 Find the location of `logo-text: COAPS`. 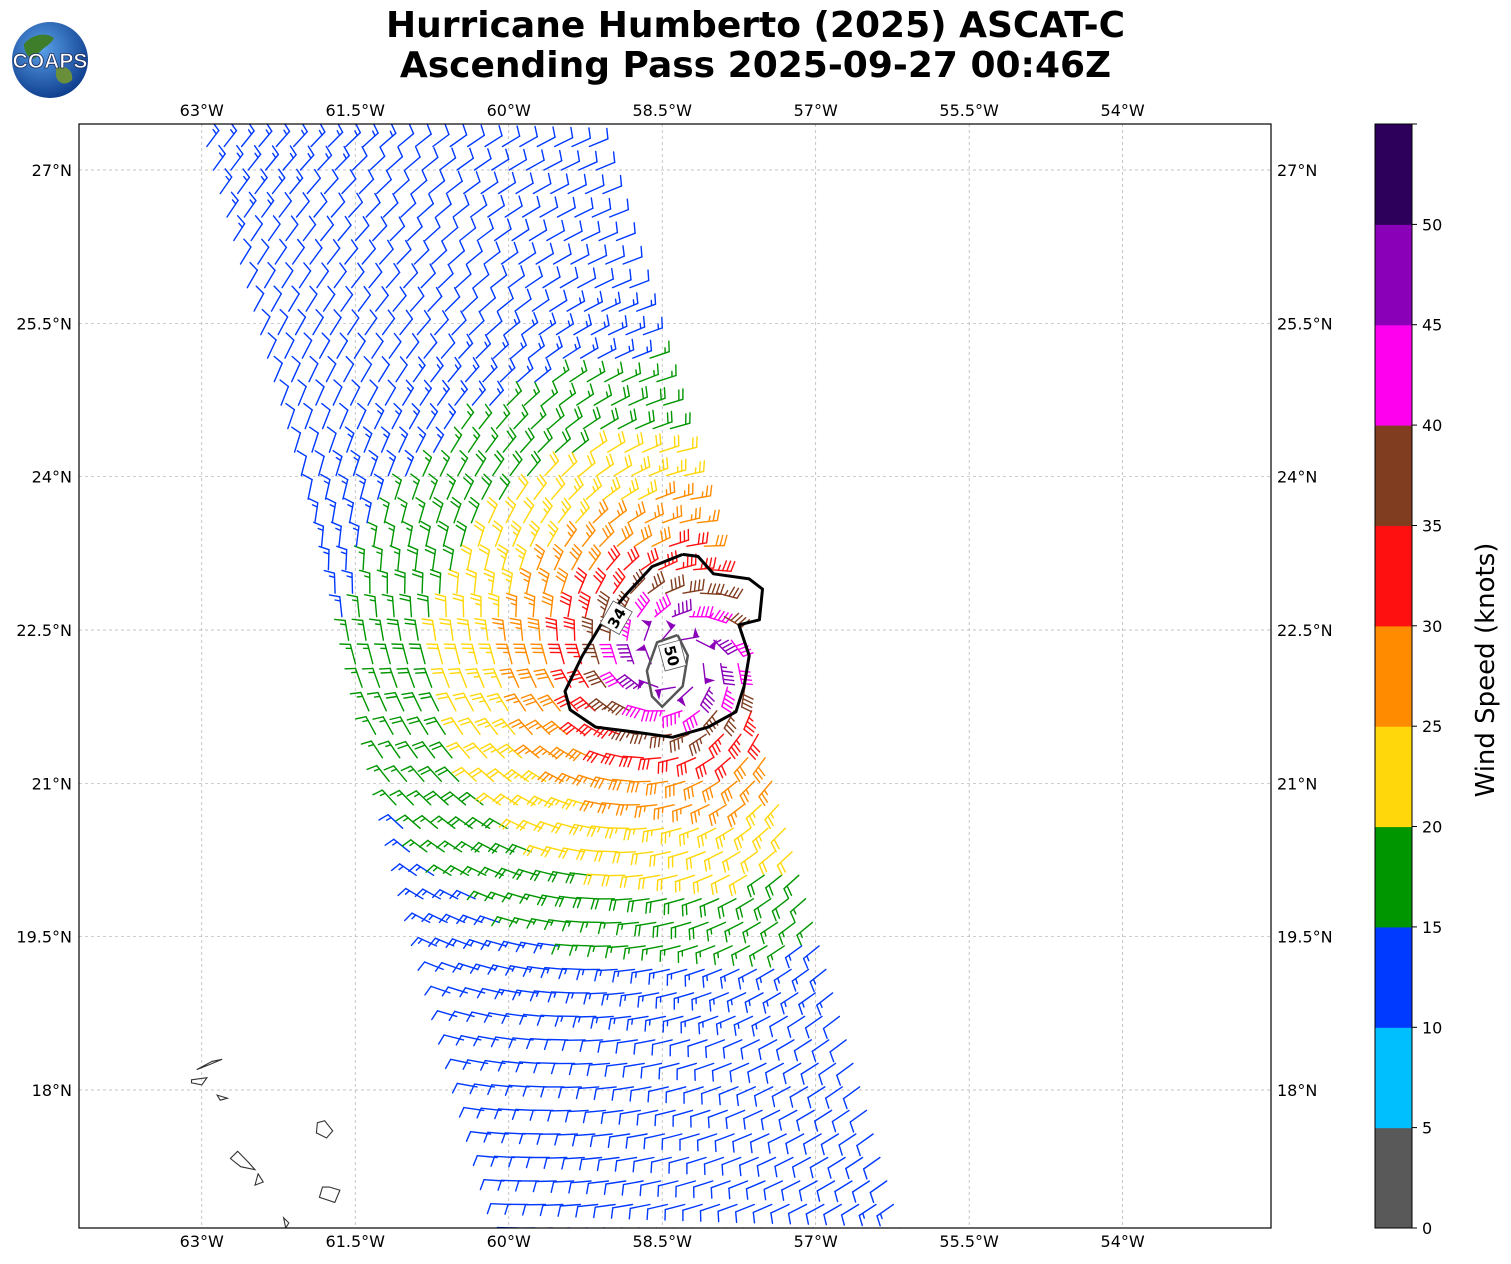

logo-text: COAPS is located at coordinates (50, 61).